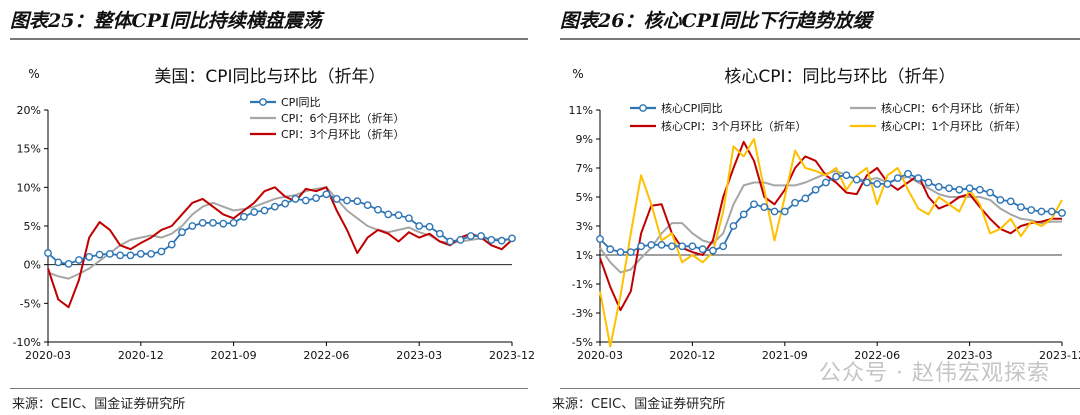 Image resolution: width=1080 pixels, height=415 pixels. Describe the element at coordinates (954, 126) in the screenshot. I see `legend-label: 核心CPI：1个月环比（折年）` at that location.